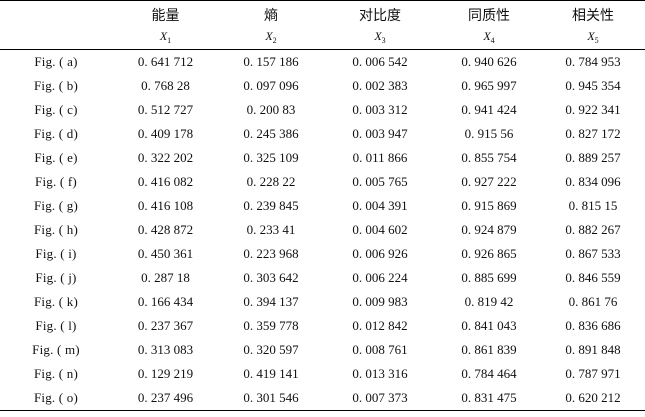 The height and width of the screenshot is (417, 645). What do you see at coordinates (593, 277) in the screenshot?
I see `correlation-value: 0. 846 559` at bounding box center [593, 277].